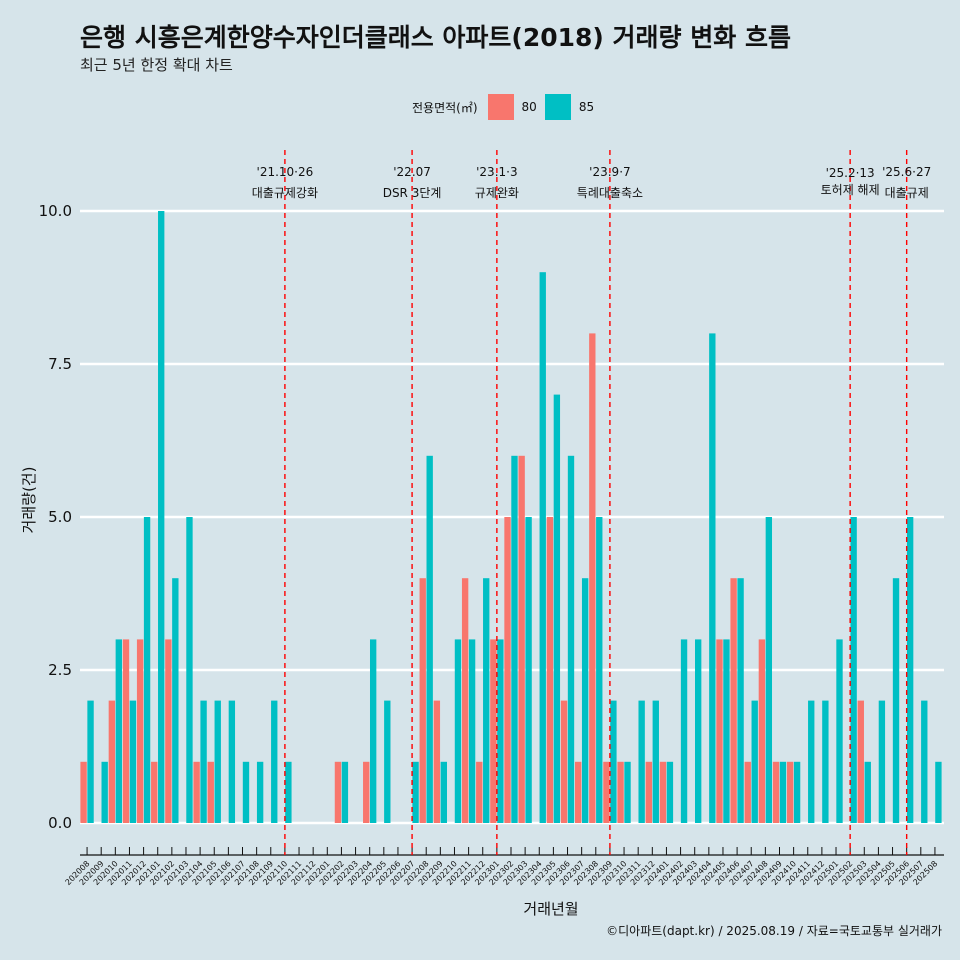  Describe the element at coordinates (412, 172) in the screenshot. I see `event-label-date-1: '22.07` at that location.